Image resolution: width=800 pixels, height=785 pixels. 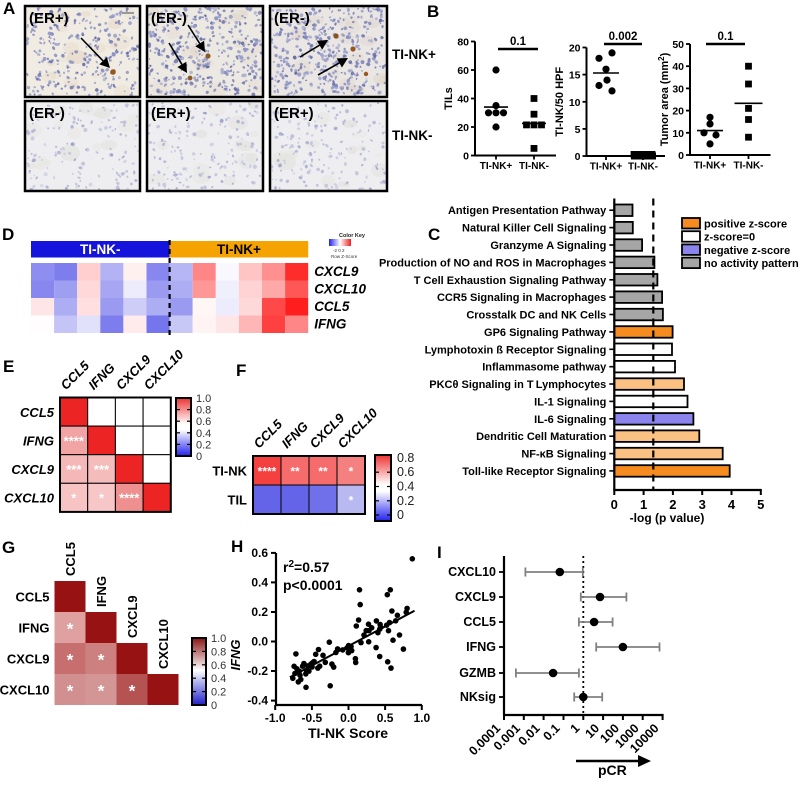 What do you see at coordinates (732, 504) in the screenshot?
I see `svg-text: 4` at bounding box center [732, 504].